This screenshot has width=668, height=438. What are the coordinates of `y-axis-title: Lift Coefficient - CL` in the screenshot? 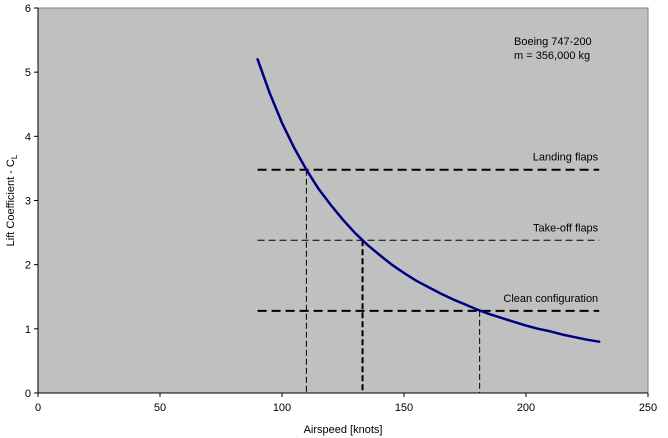 It's located at (12, 200).